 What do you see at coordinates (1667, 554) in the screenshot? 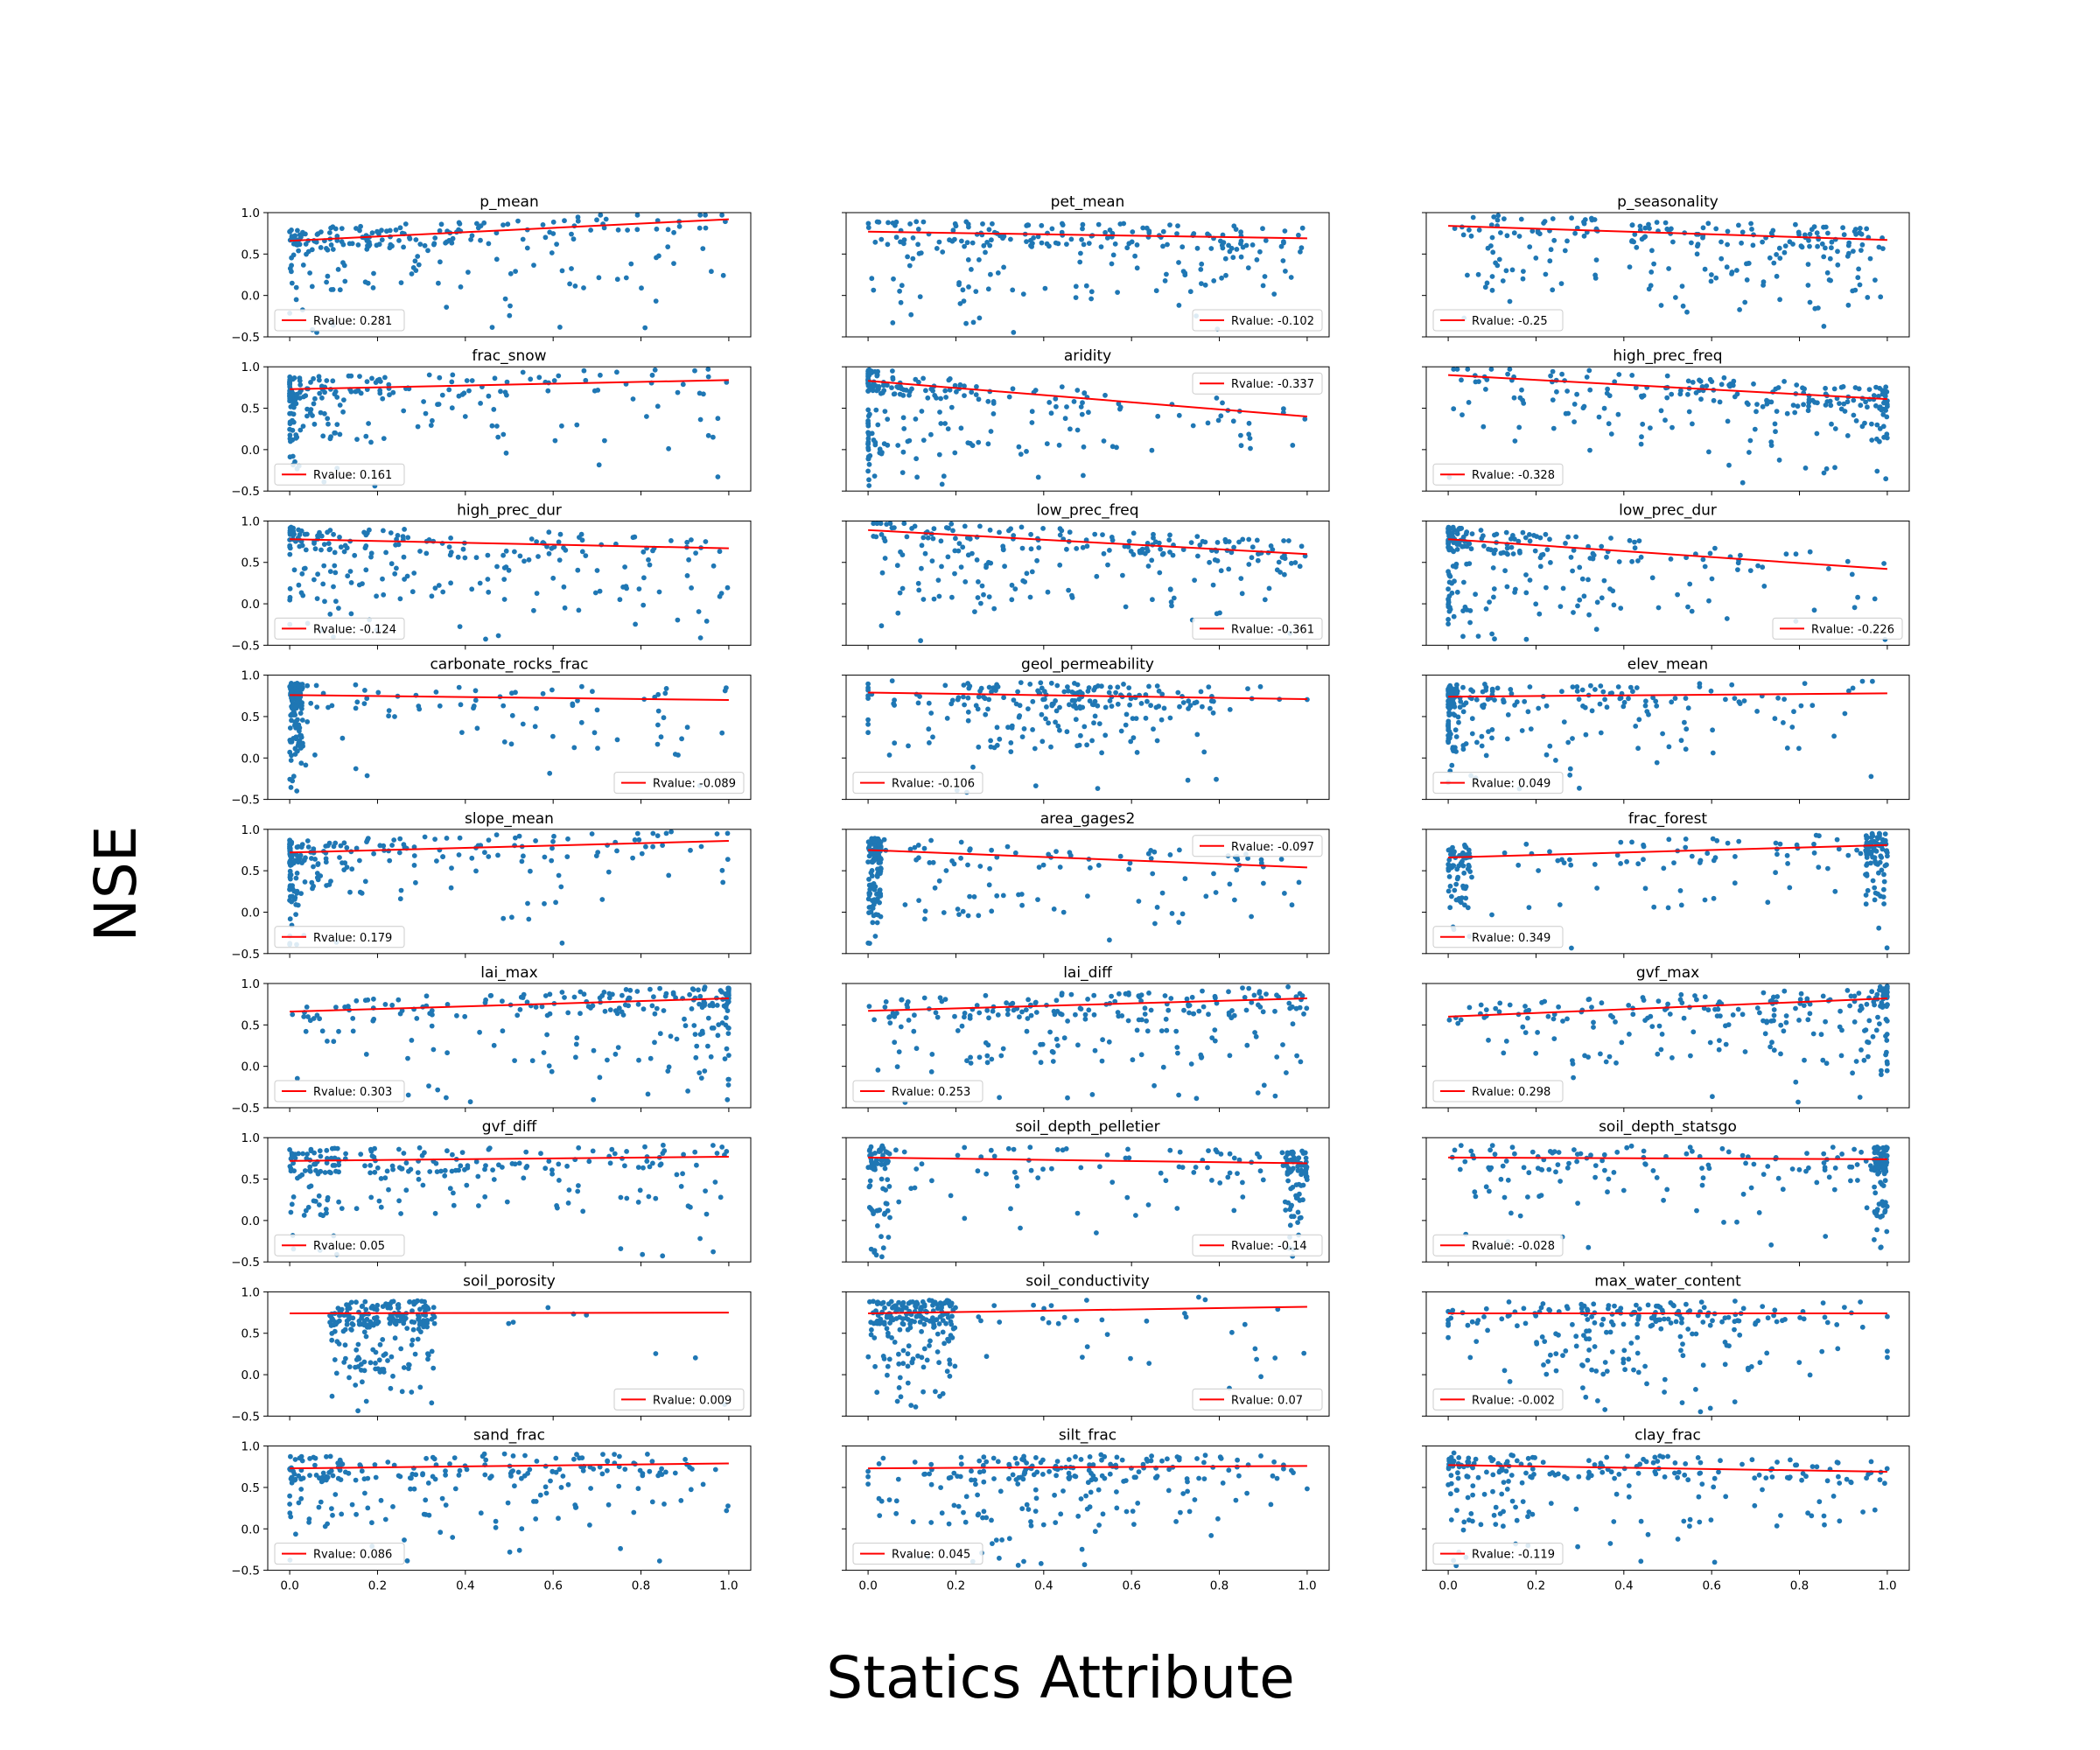
I see `regression-line` at bounding box center [1667, 554].